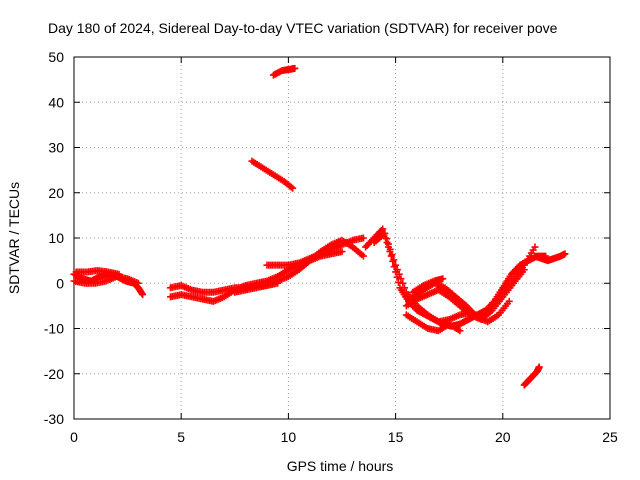  What do you see at coordinates (503, 437) in the screenshot?
I see `x-tick-label: 20` at bounding box center [503, 437].